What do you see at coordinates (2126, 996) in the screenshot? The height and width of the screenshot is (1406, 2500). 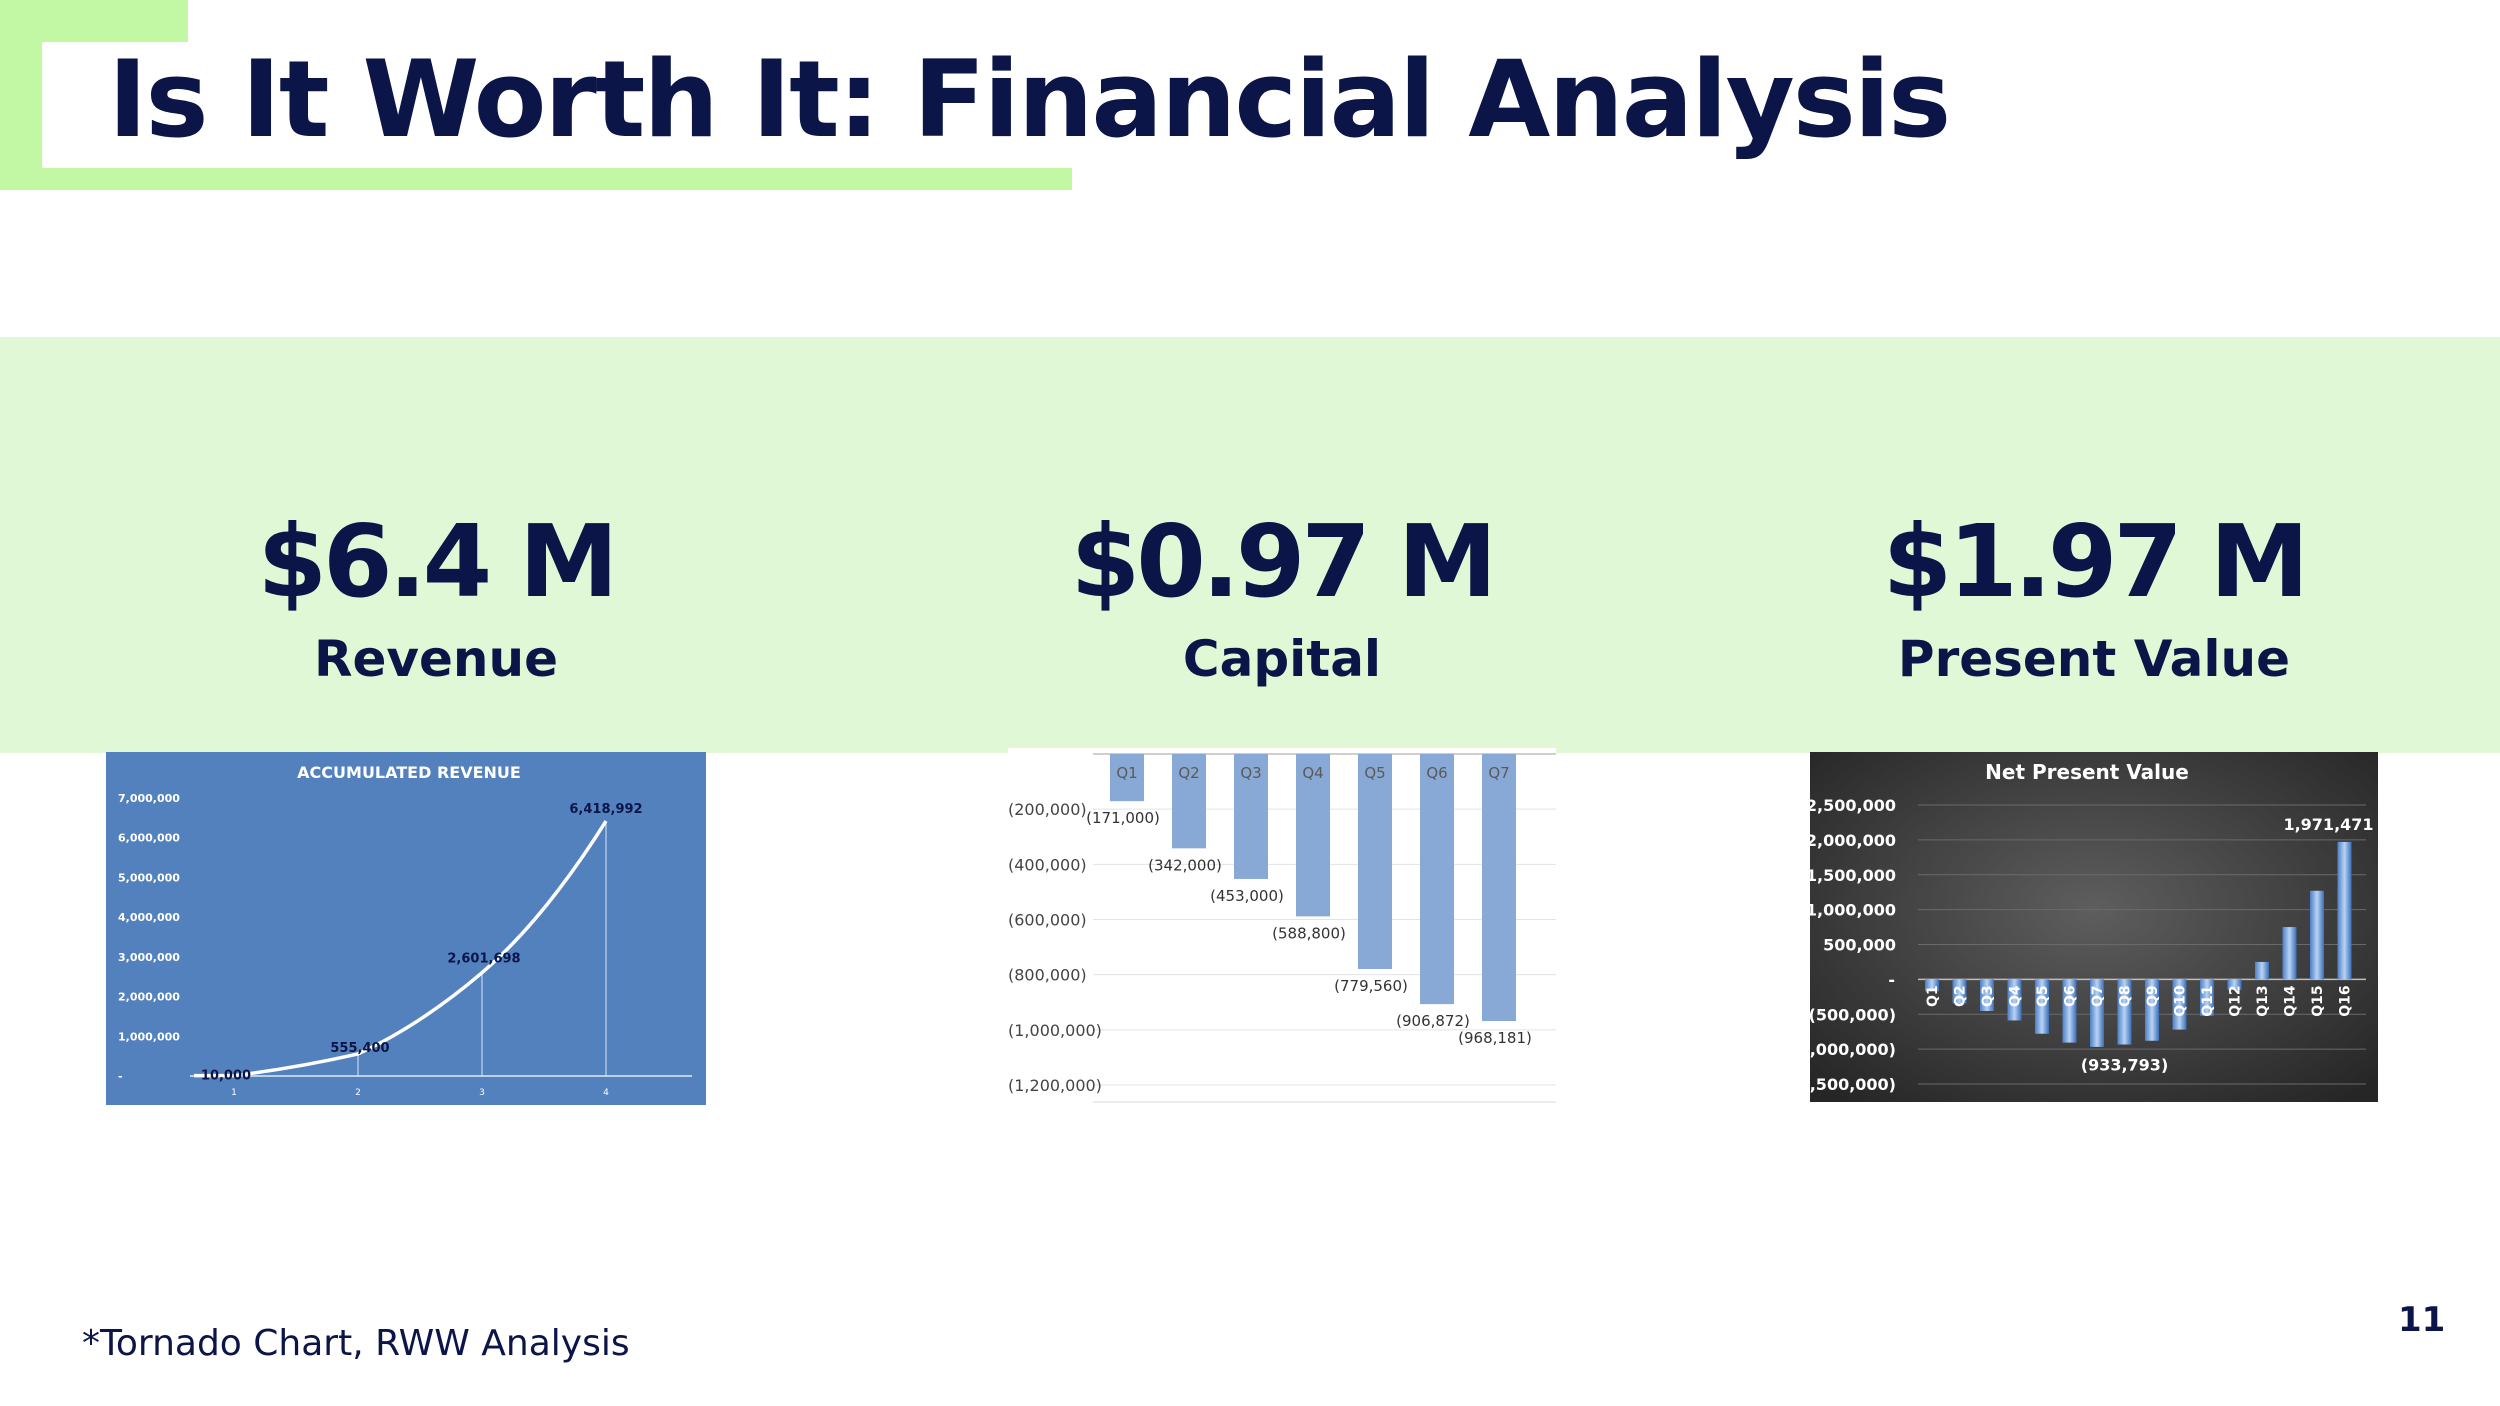 I see `x-tick-label: Q8` at bounding box center [2126, 996].